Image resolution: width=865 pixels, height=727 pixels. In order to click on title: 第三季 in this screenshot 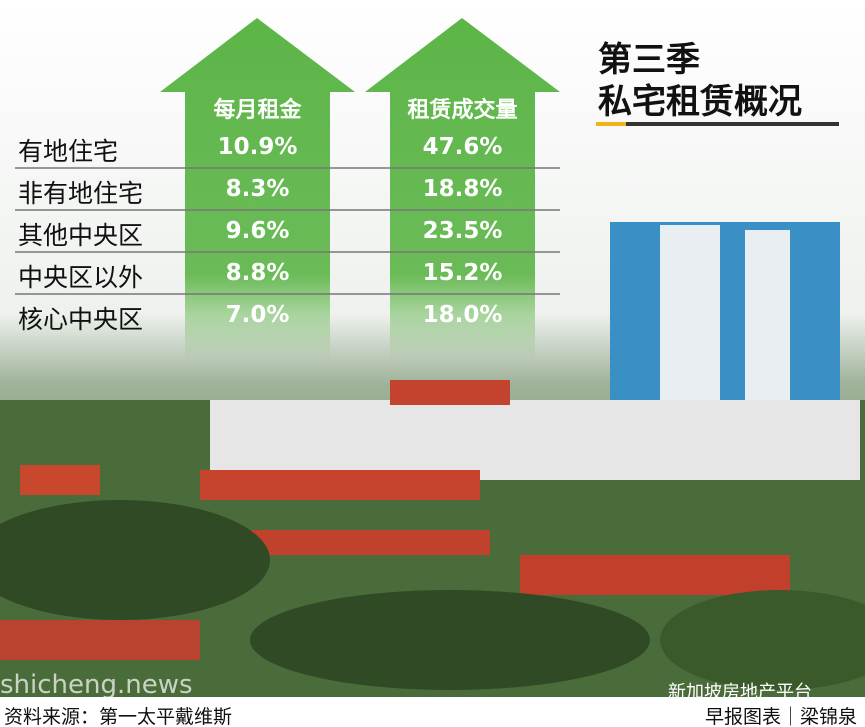, I will do `click(649, 60)`.